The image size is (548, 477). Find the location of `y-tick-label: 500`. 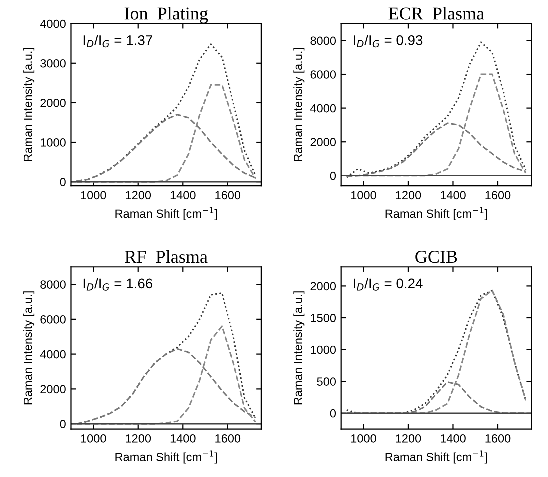

y-tick-label: 500 is located at coordinates (326, 382).